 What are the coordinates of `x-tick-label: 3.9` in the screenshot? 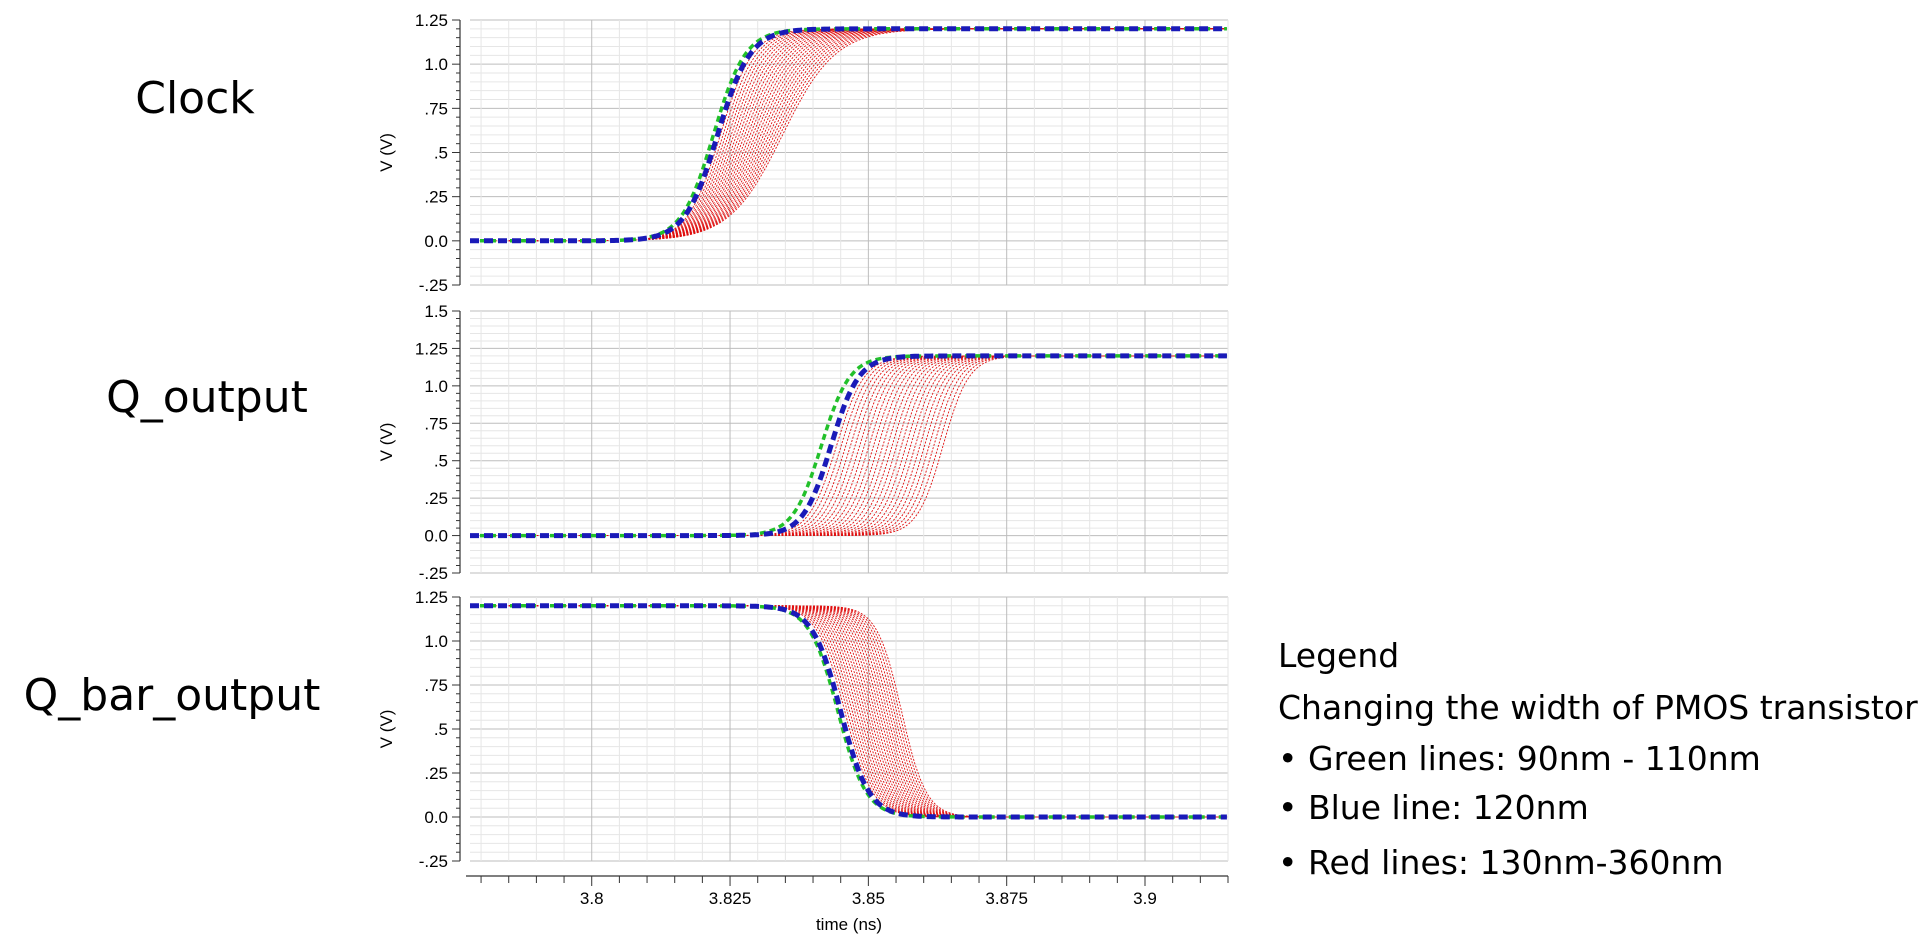 It's located at (1145, 898).